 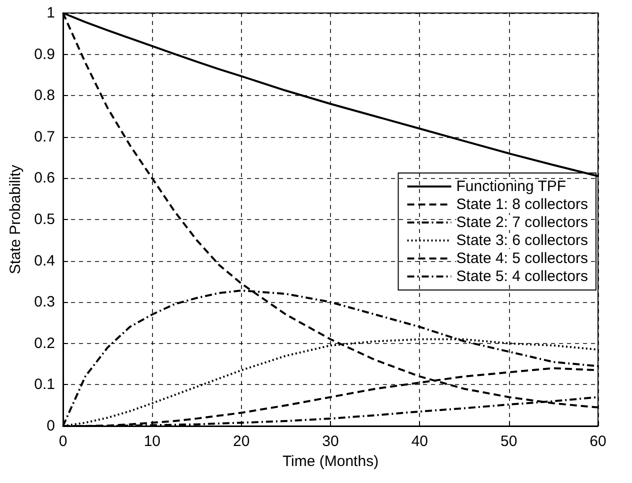 What do you see at coordinates (44, 302) in the screenshot?
I see `y-tick-label: 0.3` at bounding box center [44, 302].